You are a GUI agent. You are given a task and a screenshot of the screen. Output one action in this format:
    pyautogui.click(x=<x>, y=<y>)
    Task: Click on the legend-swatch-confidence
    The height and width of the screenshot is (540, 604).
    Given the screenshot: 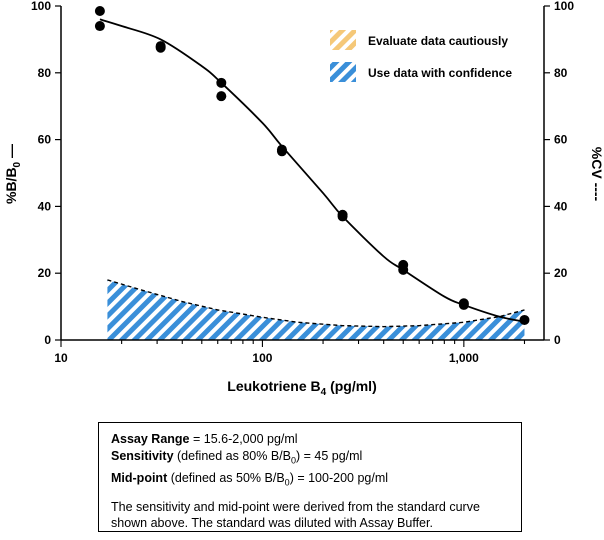 What is the action you would take?
    pyautogui.click(x=343, y=72)
    